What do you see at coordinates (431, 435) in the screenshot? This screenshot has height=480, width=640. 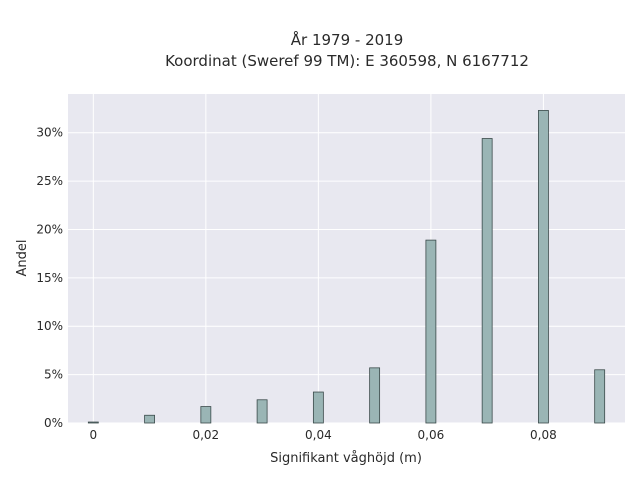 I see `x-tick-label: 0,06` at bounding box center [431, 435].